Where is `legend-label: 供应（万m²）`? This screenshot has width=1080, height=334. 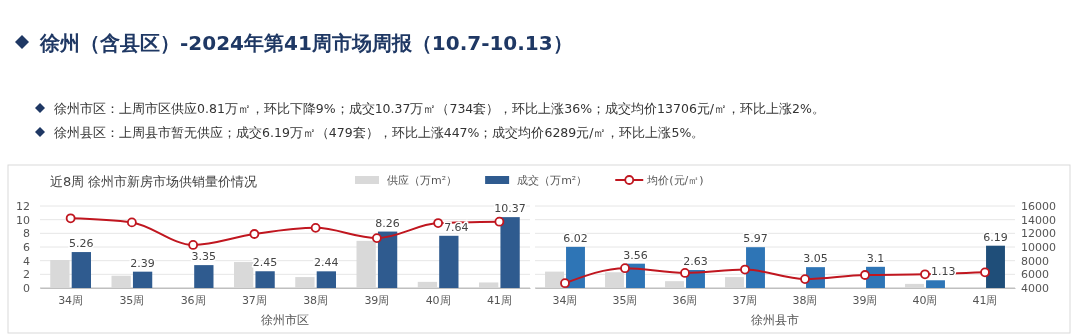
legend-label: 供应（万m²） is located at coordinates (422, 180).